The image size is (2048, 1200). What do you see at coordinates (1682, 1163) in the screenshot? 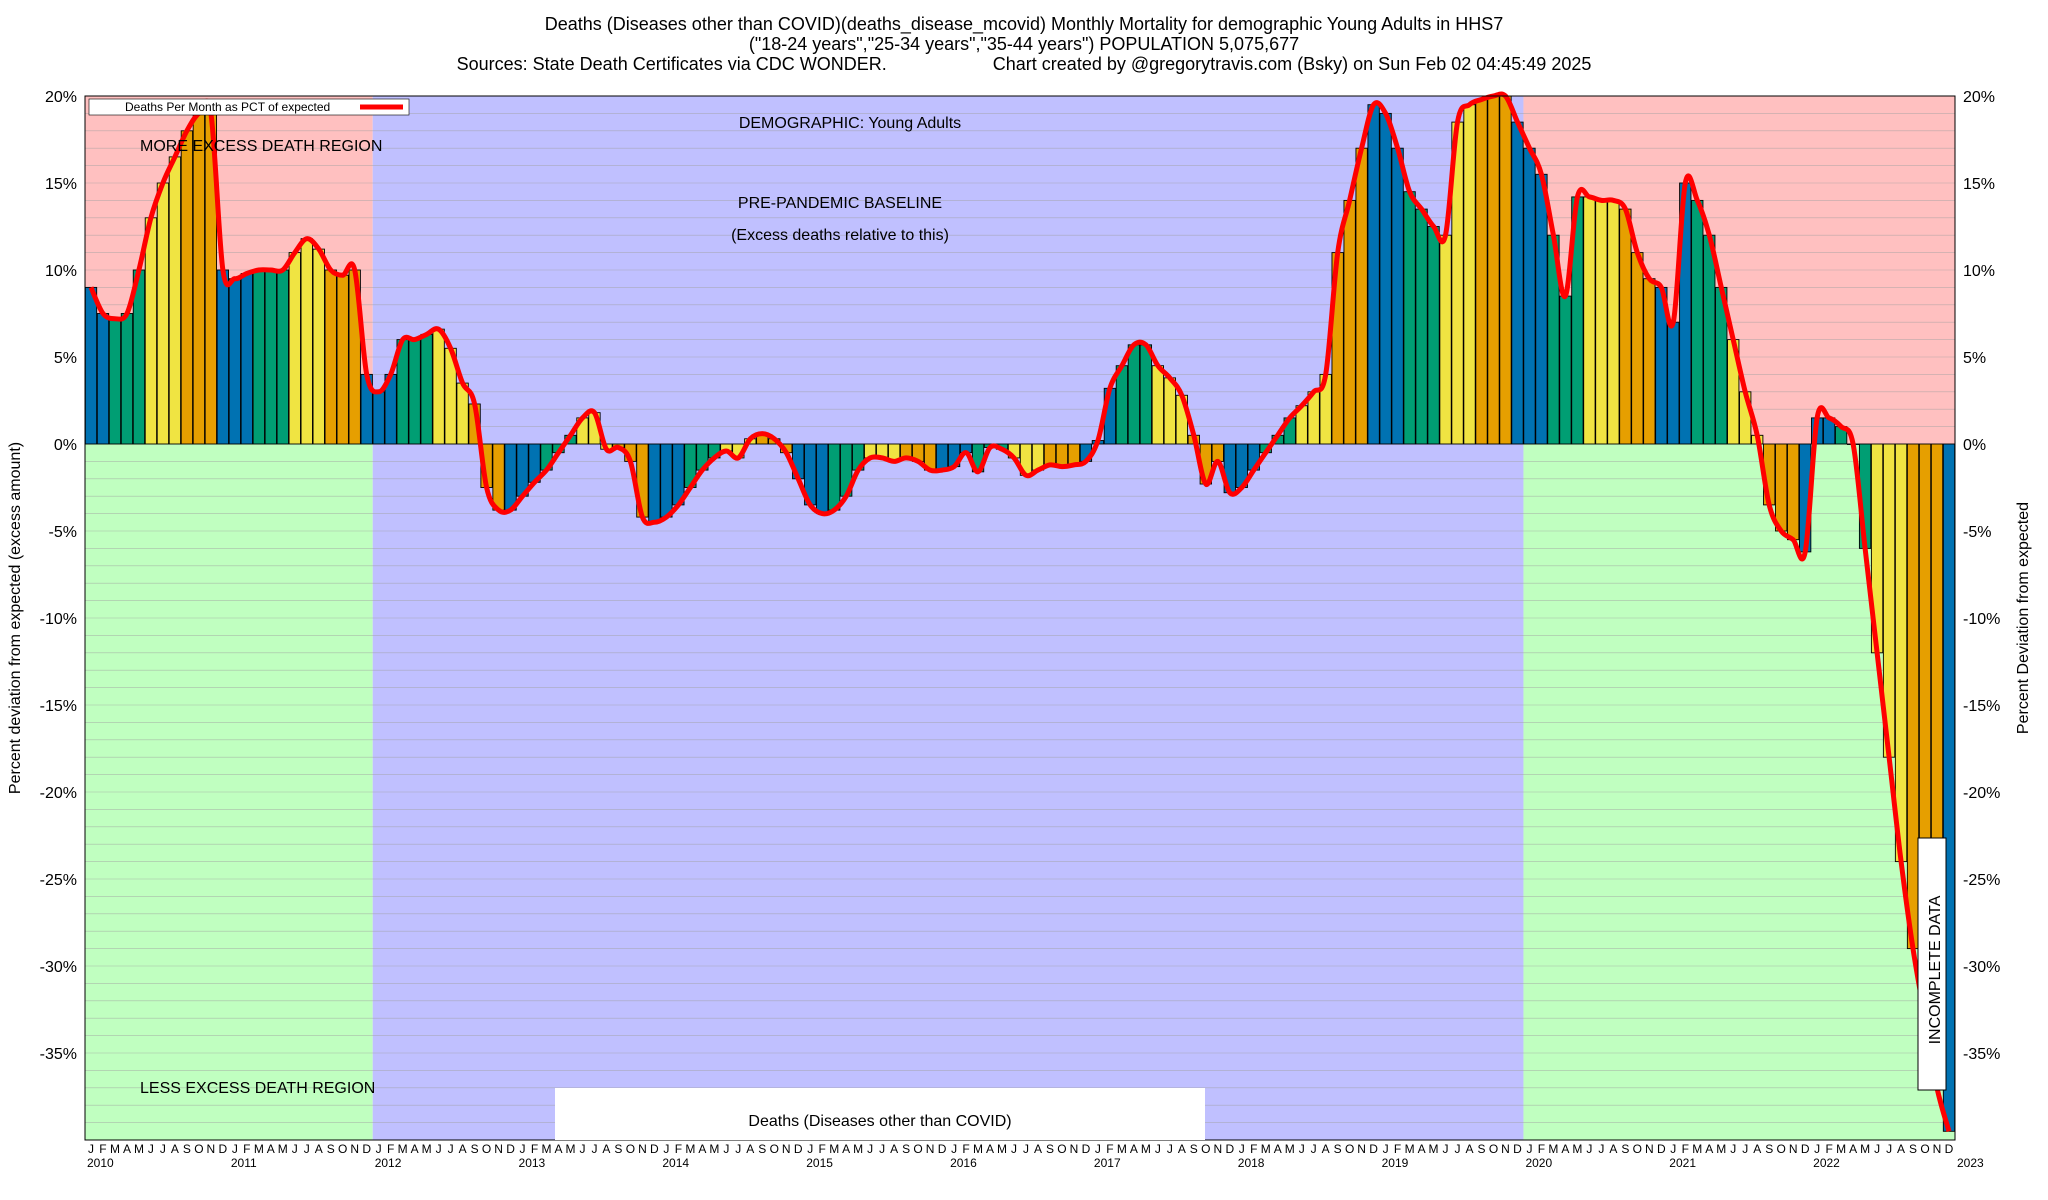
I see `x-year-label: 2021` at bounding box center [1682, 1163].